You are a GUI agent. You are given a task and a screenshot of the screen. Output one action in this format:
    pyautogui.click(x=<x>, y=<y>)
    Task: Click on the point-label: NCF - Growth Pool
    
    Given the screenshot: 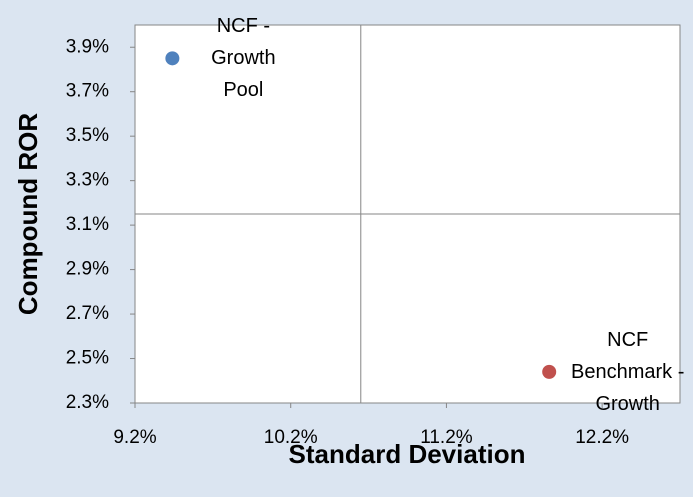 What is the action you would take?
    pyautogui.click(x=243, y=58)
    